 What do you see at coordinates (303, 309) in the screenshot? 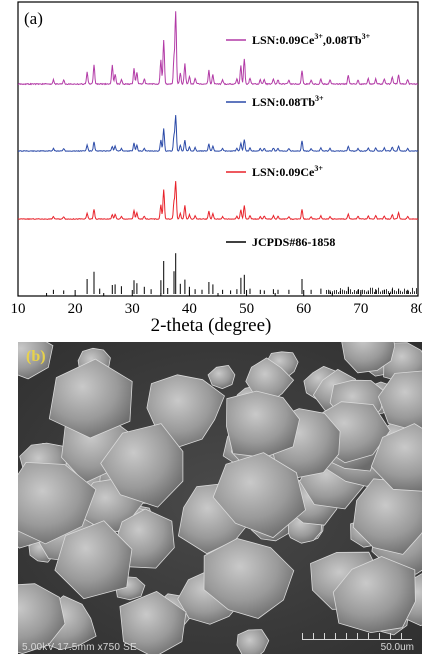
I see `x-tick-label: 60` at bounding box center [303, 309].